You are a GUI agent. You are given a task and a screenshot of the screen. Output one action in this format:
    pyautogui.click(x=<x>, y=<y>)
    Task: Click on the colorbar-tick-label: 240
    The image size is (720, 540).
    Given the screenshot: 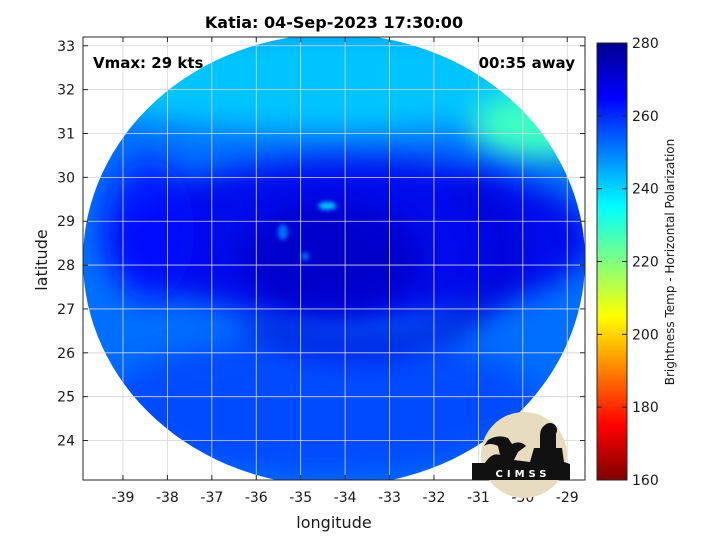 What is the action you would take?
    pyautogui.click(x=645, y=190)
    